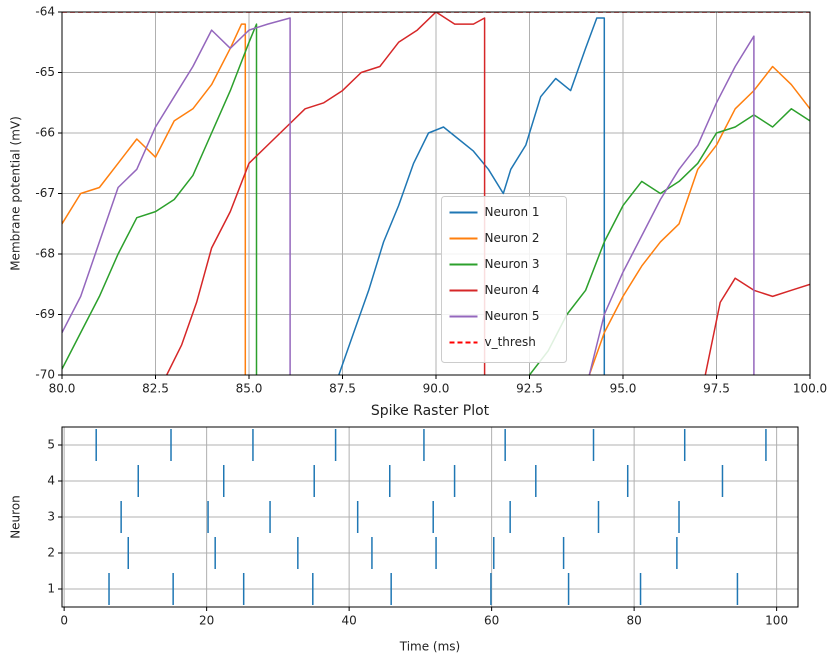  Describe the element at coordinates (512, 238) in the screenshot. I see `legend-label: Neuron 2` at that location.